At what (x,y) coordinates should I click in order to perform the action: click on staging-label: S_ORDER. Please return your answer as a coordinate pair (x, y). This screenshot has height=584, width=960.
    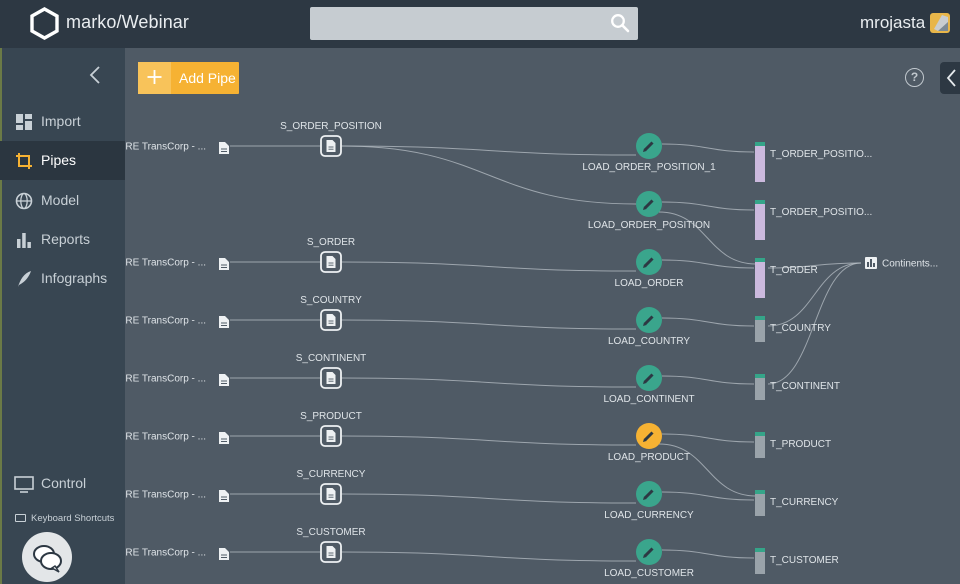
    Looking at the image, I should click on (331, 242).